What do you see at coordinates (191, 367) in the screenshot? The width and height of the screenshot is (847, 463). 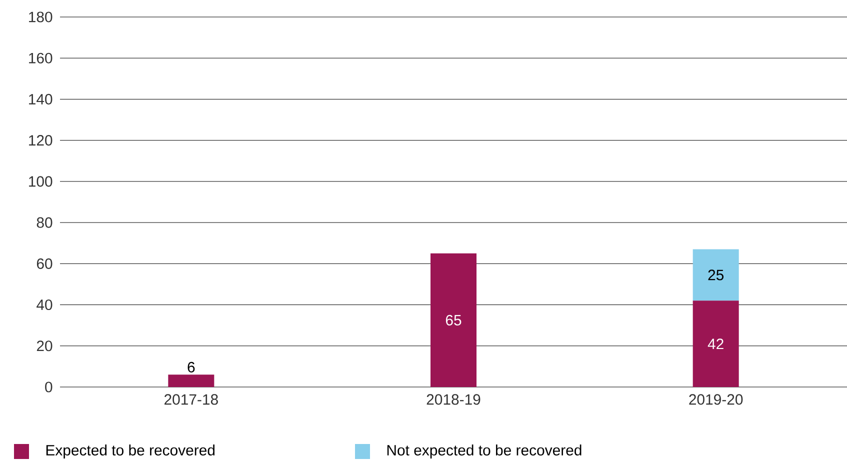 I see `data-label: 6` at bounding box center [191, 367].